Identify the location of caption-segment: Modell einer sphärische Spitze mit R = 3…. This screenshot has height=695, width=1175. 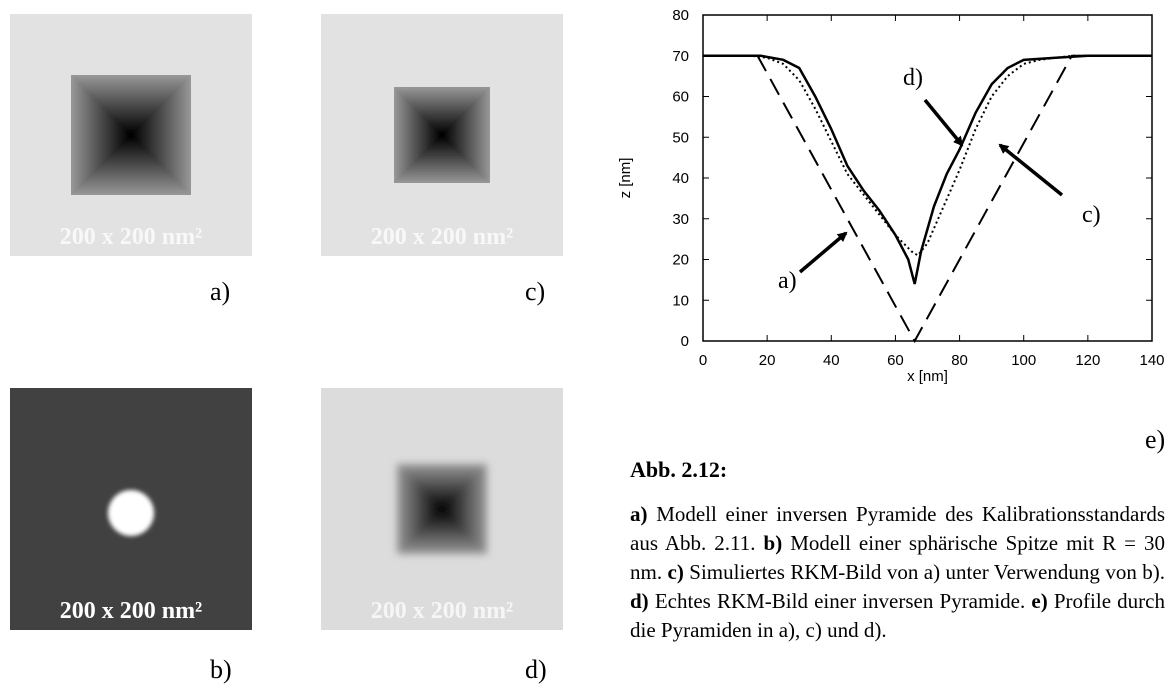
(897, 557).